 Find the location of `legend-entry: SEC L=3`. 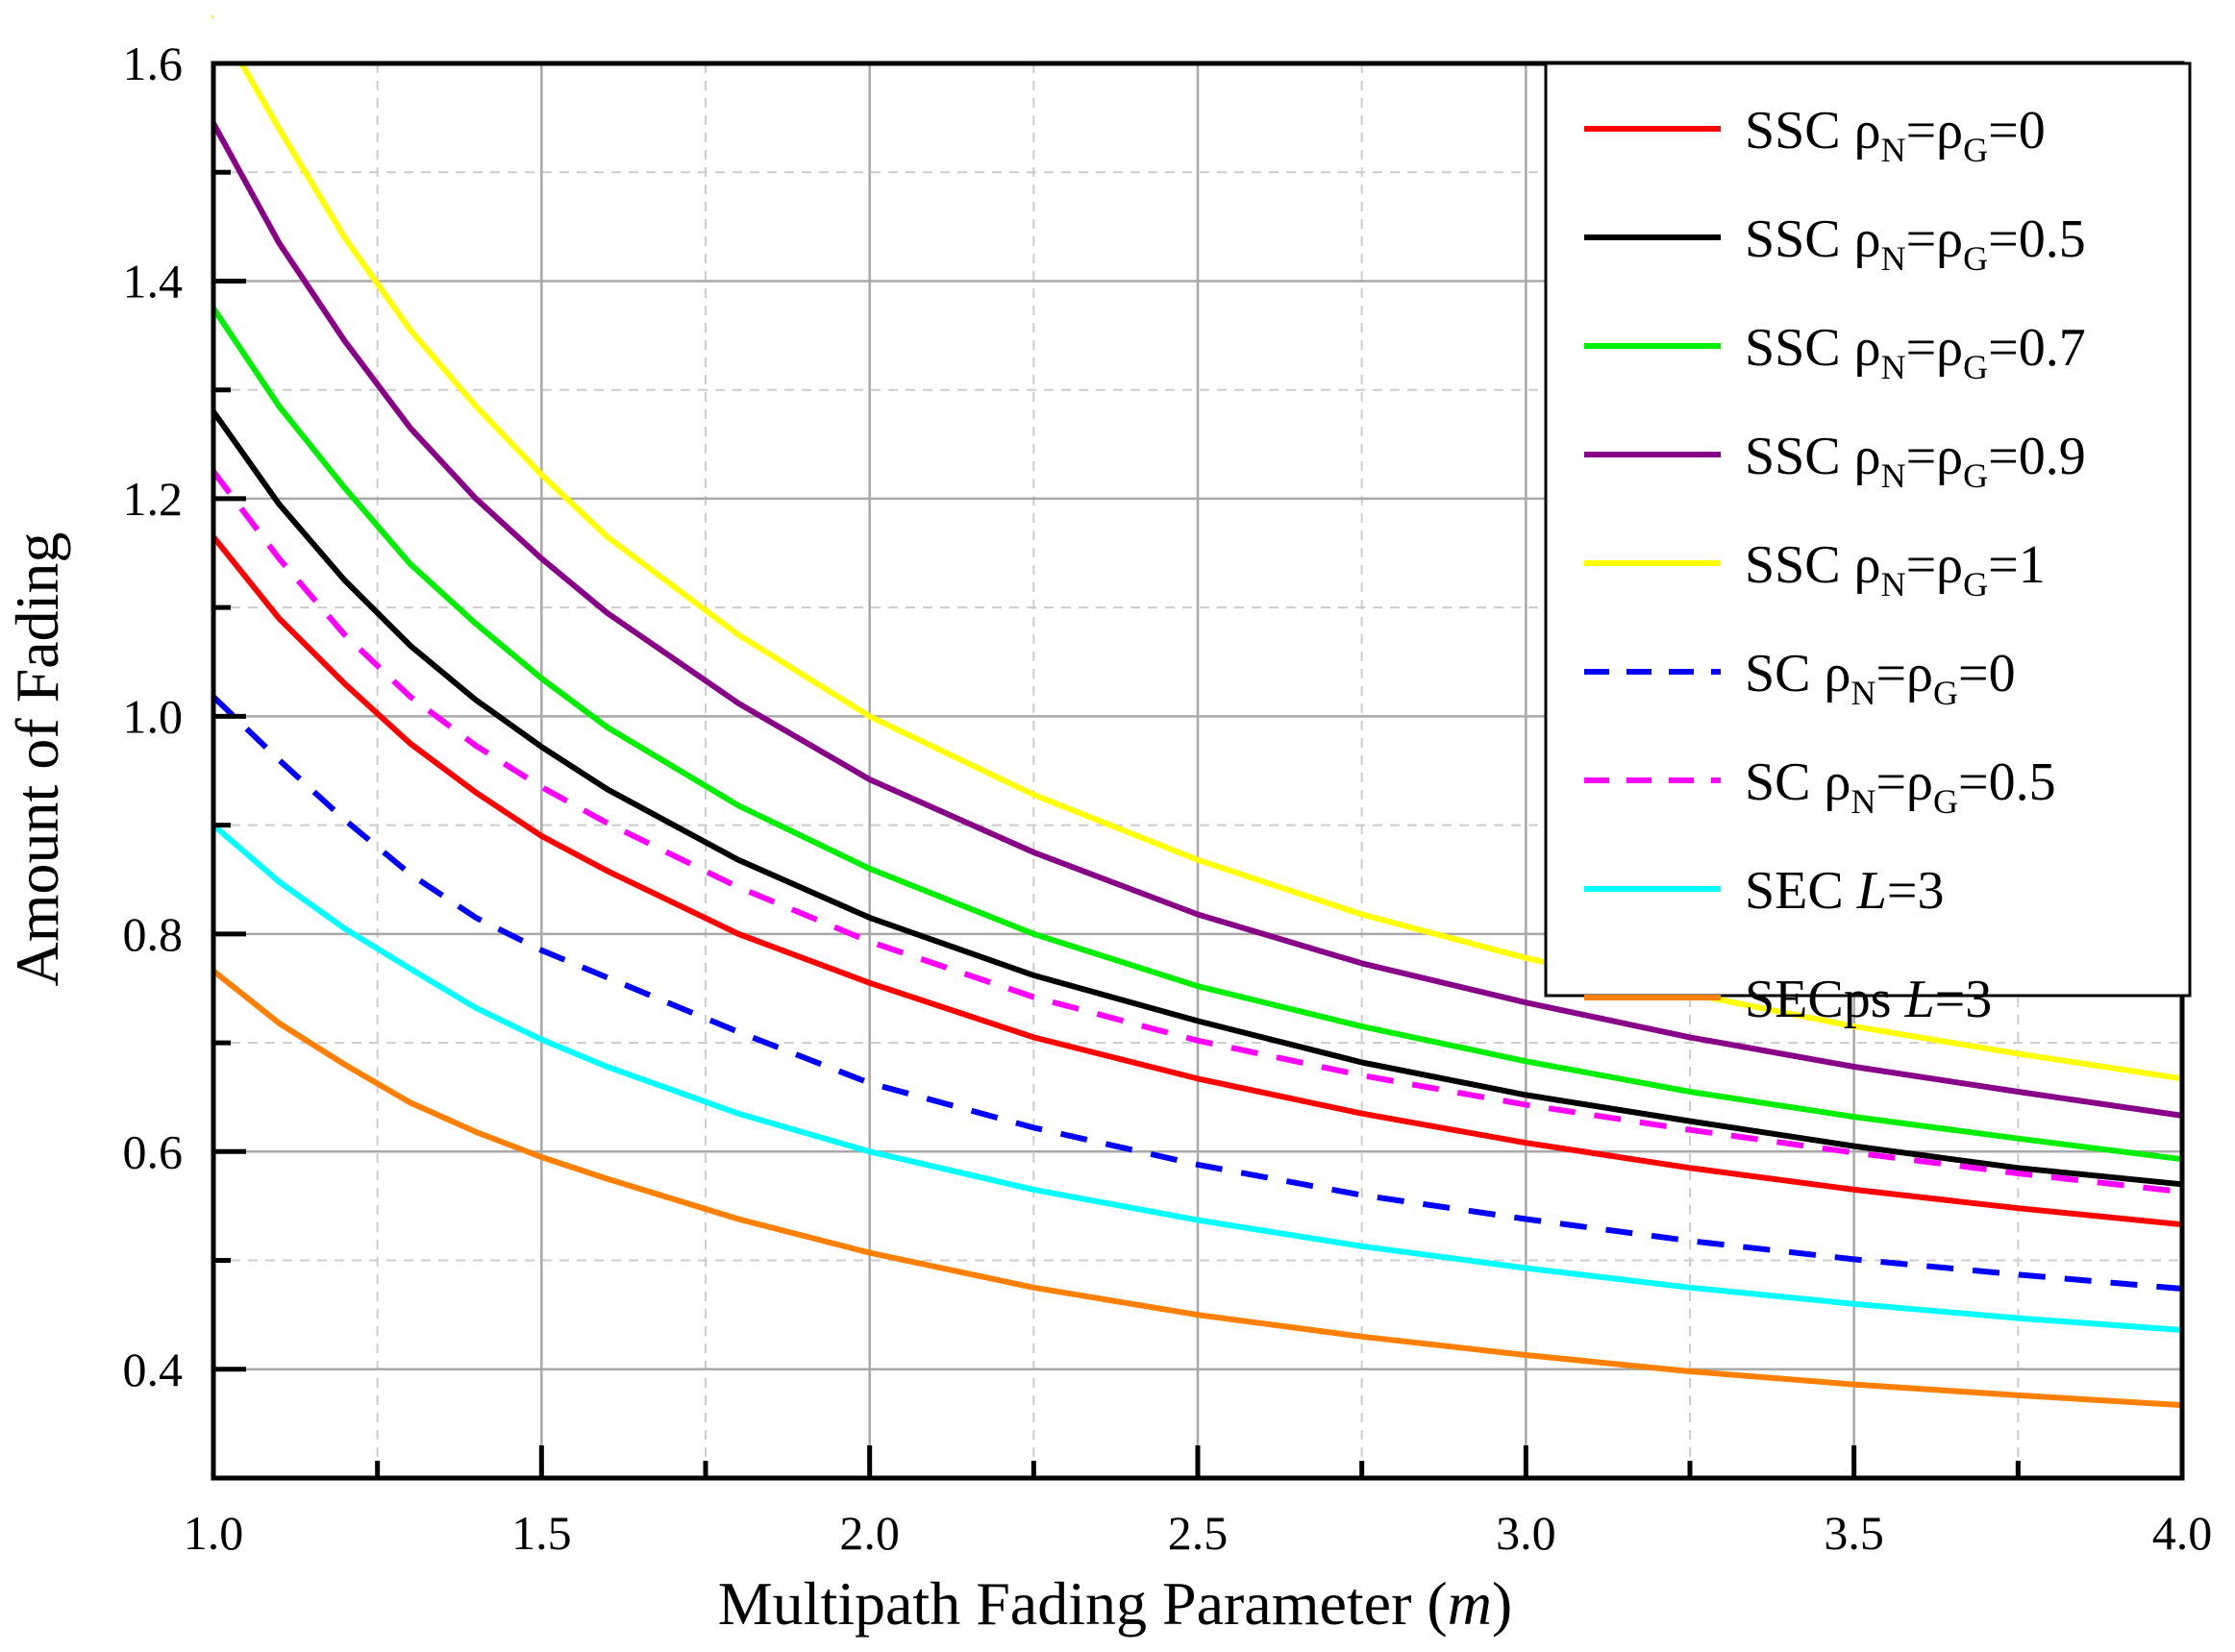

legend-entry: SEC L=3 is located at coordinates (1844, 891).